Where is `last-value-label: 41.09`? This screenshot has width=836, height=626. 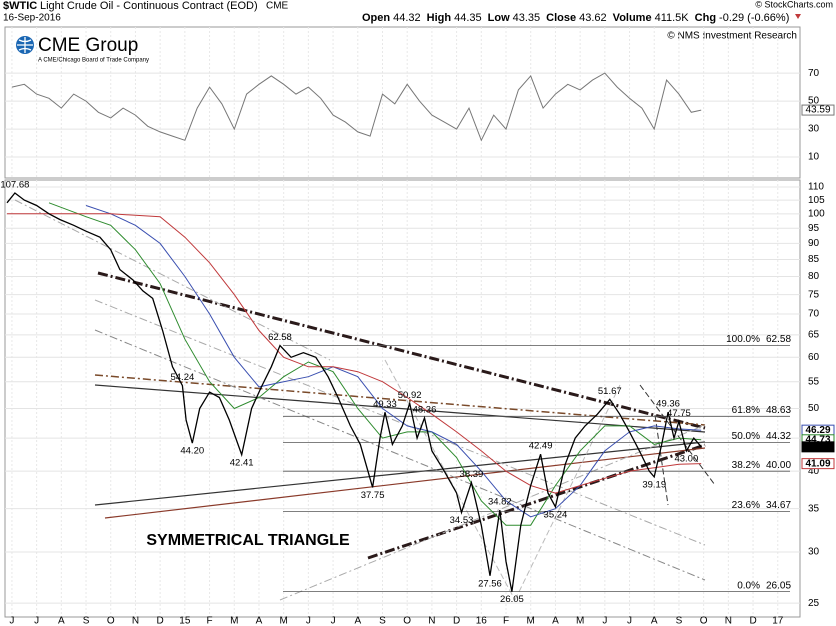 last-value-label: 41.09 is located at coordinates (817, 463).